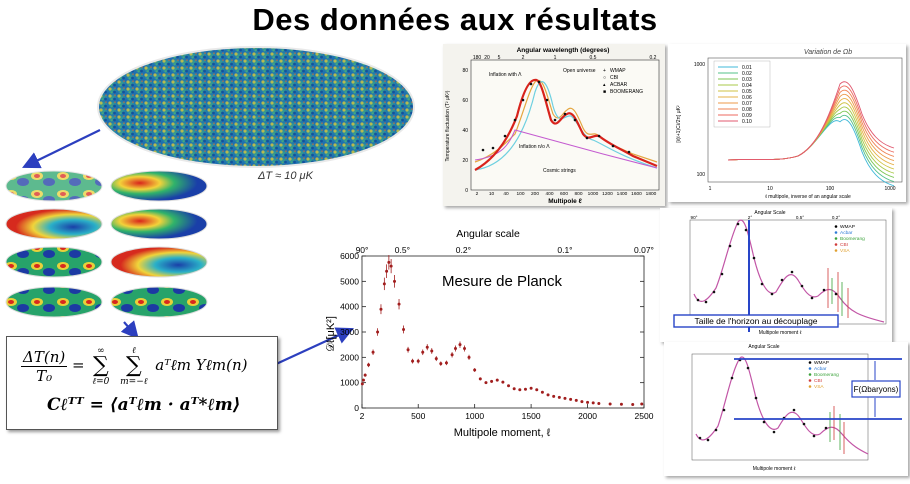 Image resolution: width=910 pixels, height=484 pixels. I want to click on theory-y-ticks: 0 20 40 60 80, so click(465, 131).